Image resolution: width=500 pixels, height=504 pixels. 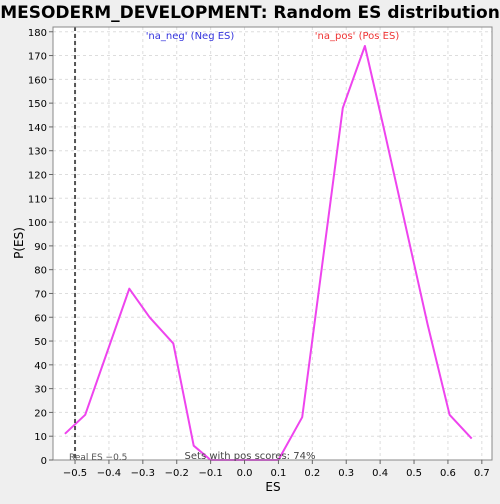 I want to click on x-tick-label: −0.3, so click(x=143, y=473).